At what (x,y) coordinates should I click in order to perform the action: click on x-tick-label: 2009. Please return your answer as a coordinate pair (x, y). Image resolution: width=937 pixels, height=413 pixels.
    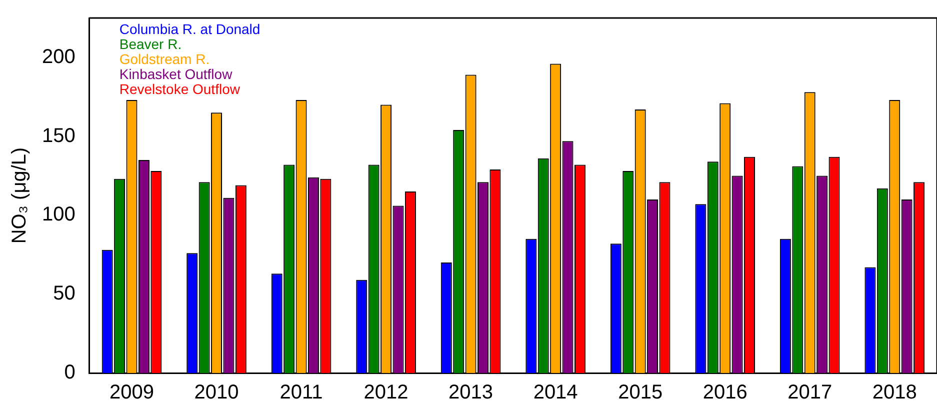
    Looking at the image, I should click on (132, 393).